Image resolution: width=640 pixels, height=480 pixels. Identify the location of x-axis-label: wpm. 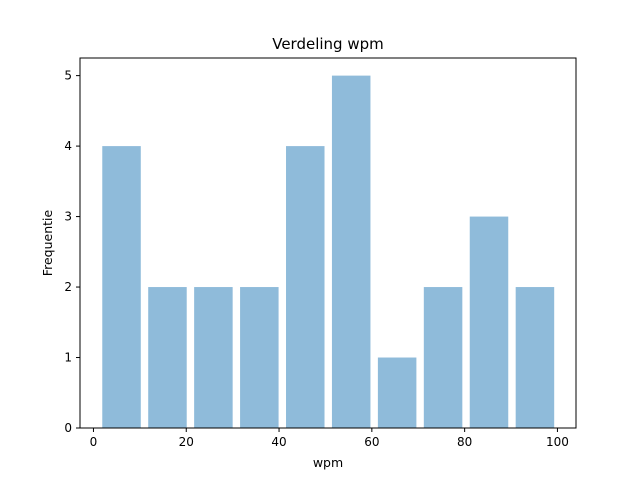
(328, 462).